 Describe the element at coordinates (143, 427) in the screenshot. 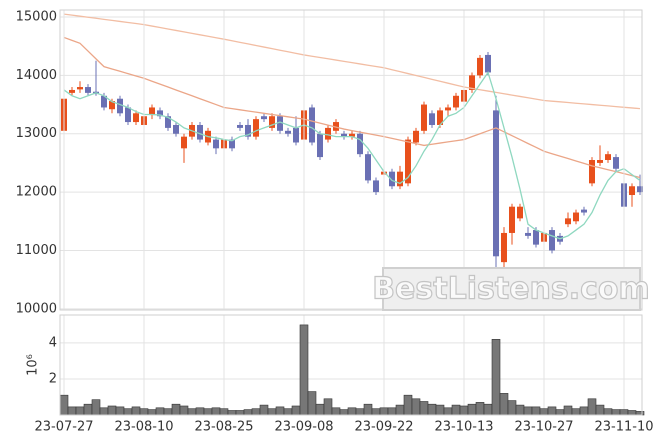

I see `x-tick-label: 23-08-10` at that location.